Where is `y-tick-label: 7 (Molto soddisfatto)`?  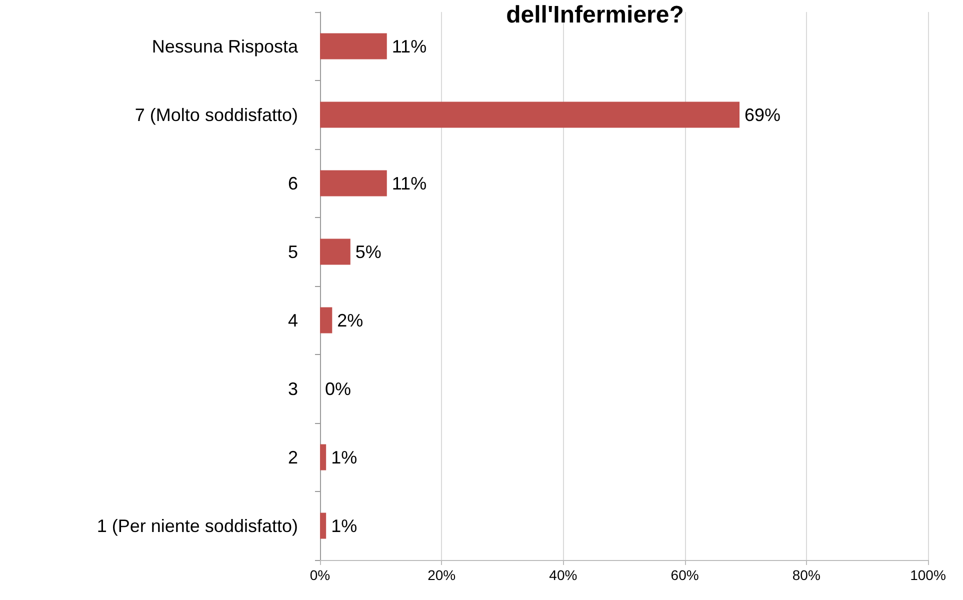 y-tick-label: 7 (Molto soddisfatto) is located at coordinates (216, 114).